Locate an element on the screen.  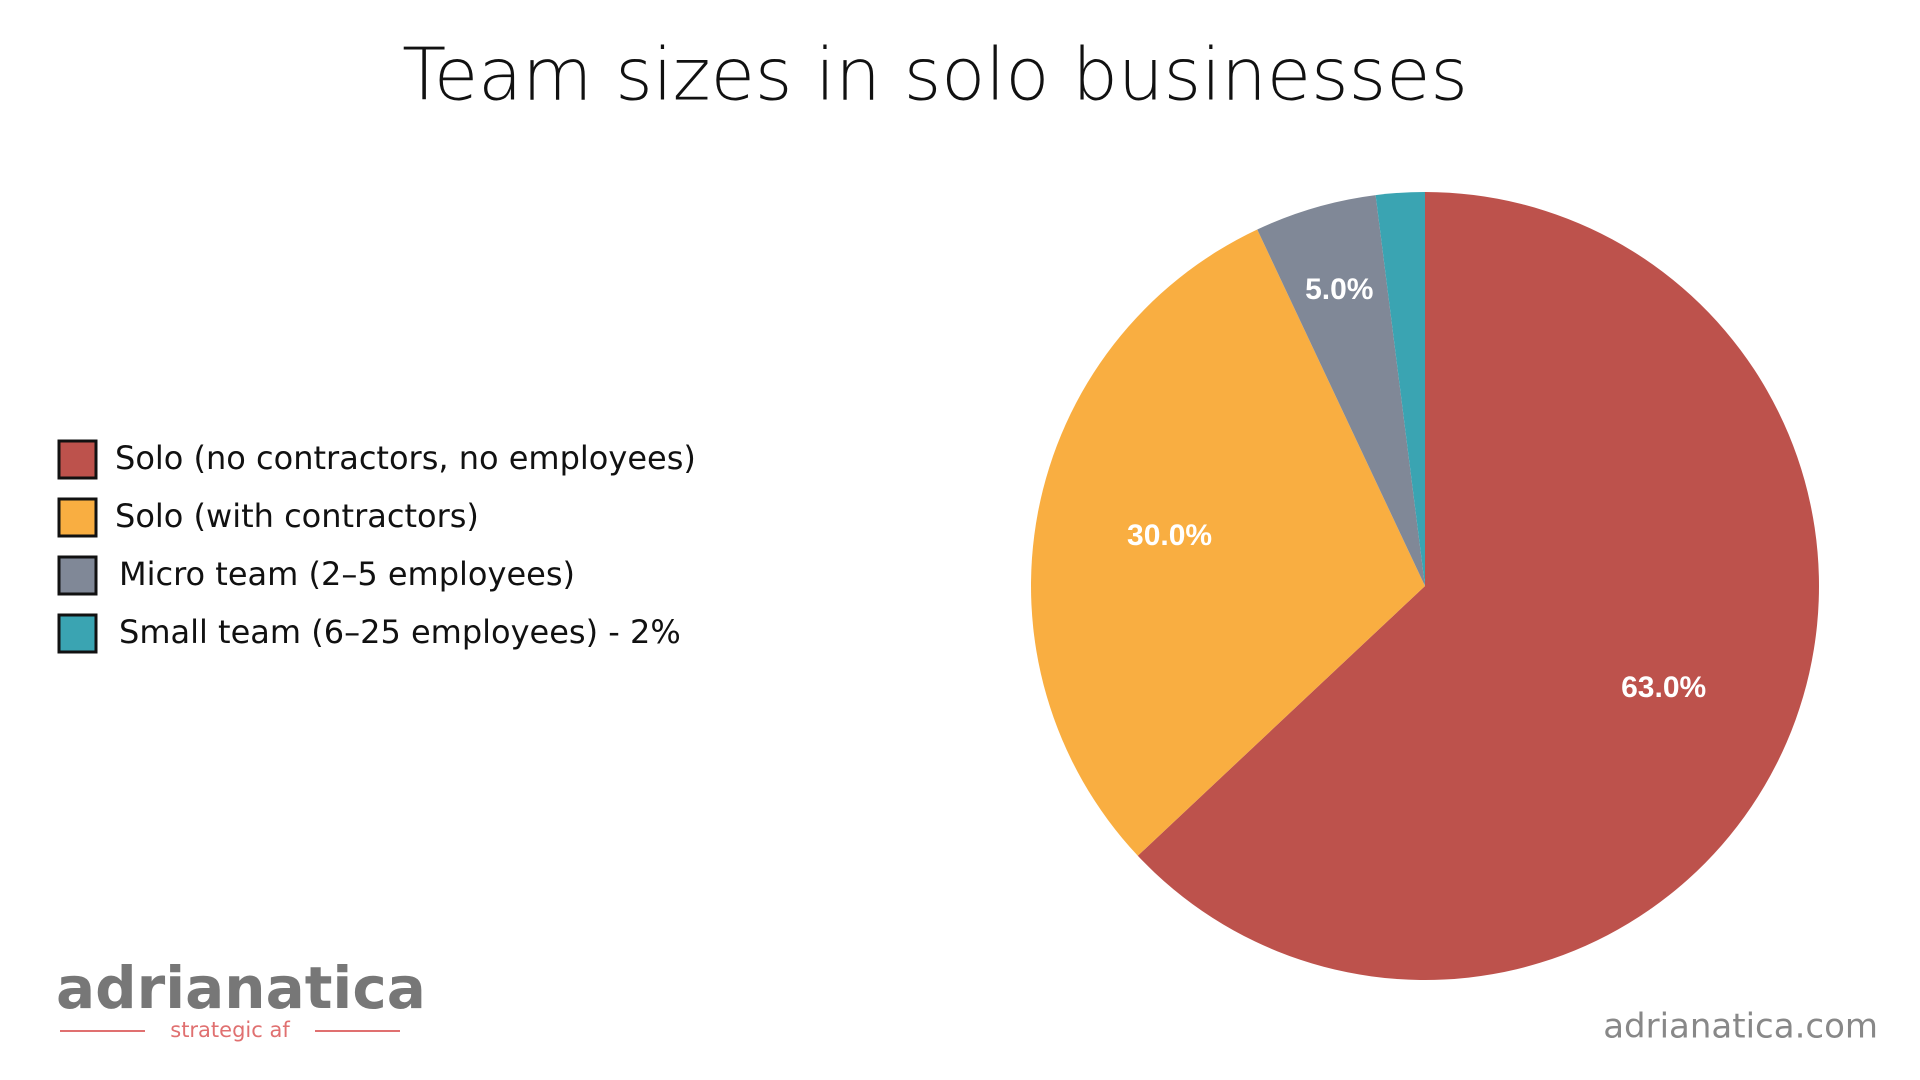
data-label: 63.0% is located at coordinates (1663, 687).